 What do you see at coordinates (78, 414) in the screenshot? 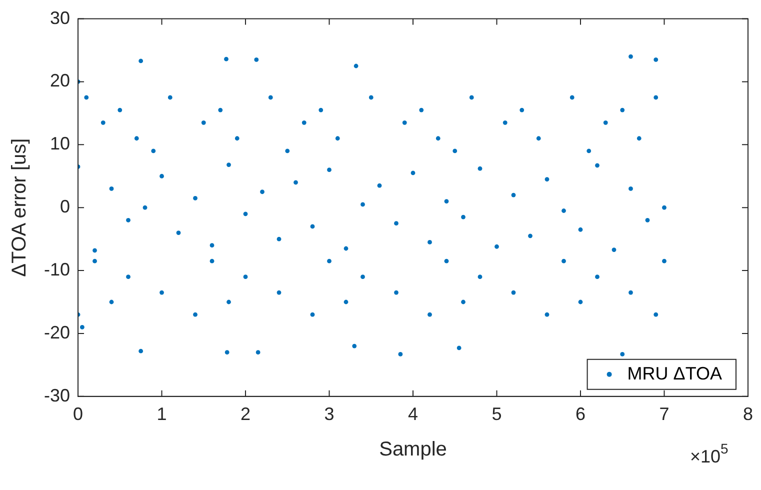
I see `x-tick-label: 0` at bounding box center [78, 414].